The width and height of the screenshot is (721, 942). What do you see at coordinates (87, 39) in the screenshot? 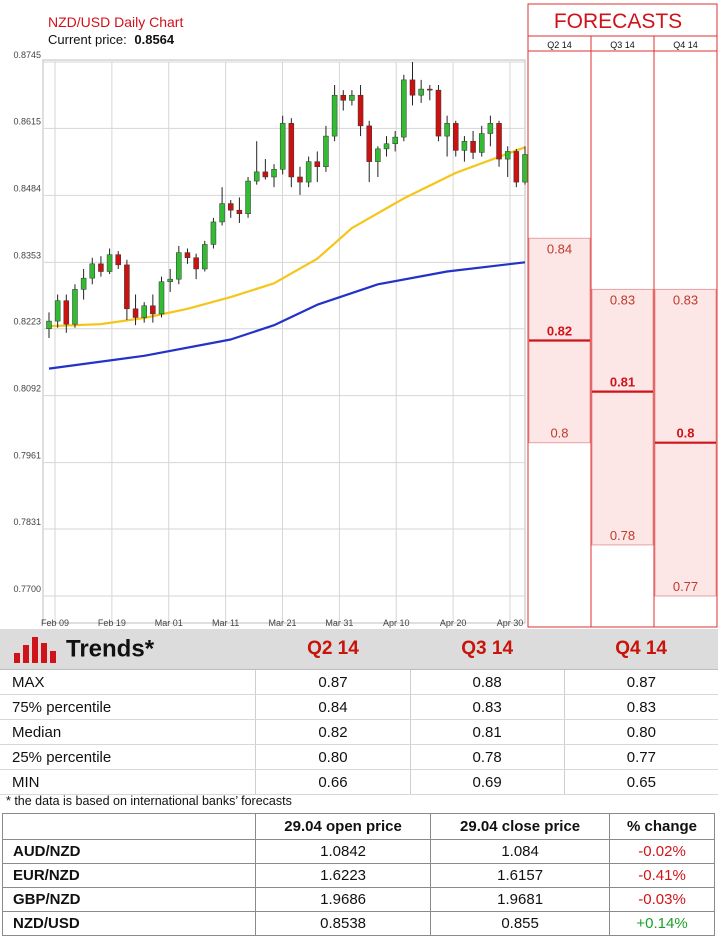
I see `current-price-label: Current price:` at bounding box center [87, 39].